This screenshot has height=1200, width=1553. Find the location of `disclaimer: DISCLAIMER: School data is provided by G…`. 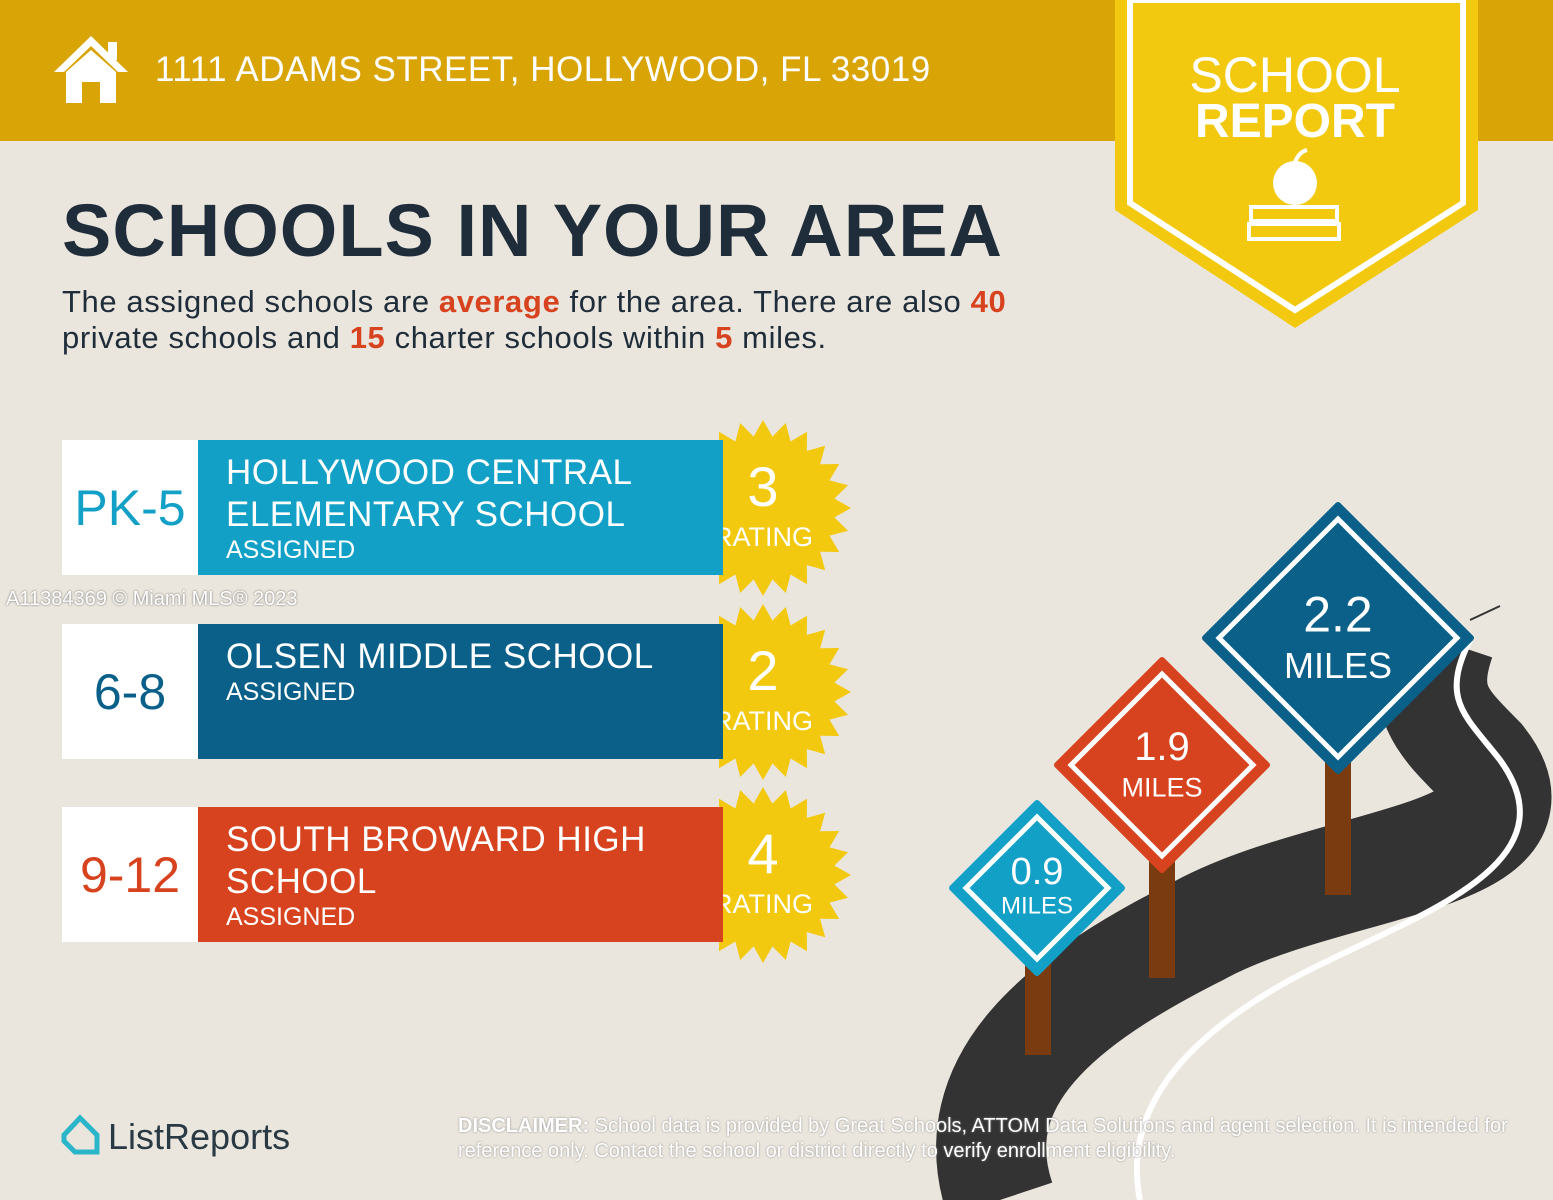

disclaimer: DISCLAIMER: School data is provided by G… is located at coordinates (983, 1139).